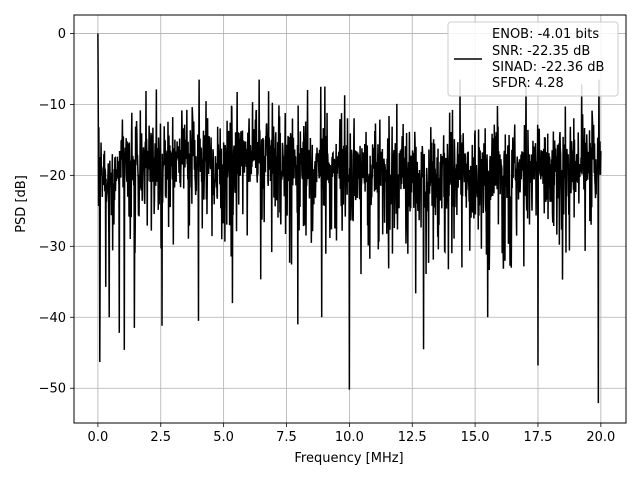  What do you see at coordinates (349, 437) in the screenshot?
I see `x-tick-label: 10.0` at bounding box center [349, 437].